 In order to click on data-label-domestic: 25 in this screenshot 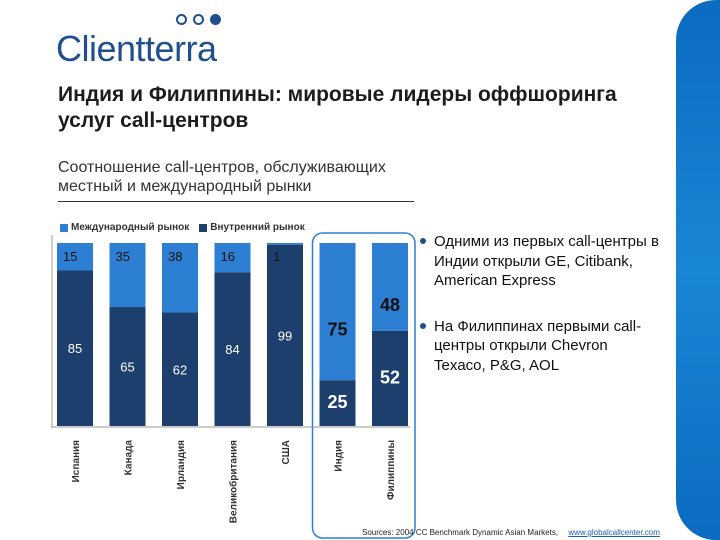, I will do `click(337, 402)`.